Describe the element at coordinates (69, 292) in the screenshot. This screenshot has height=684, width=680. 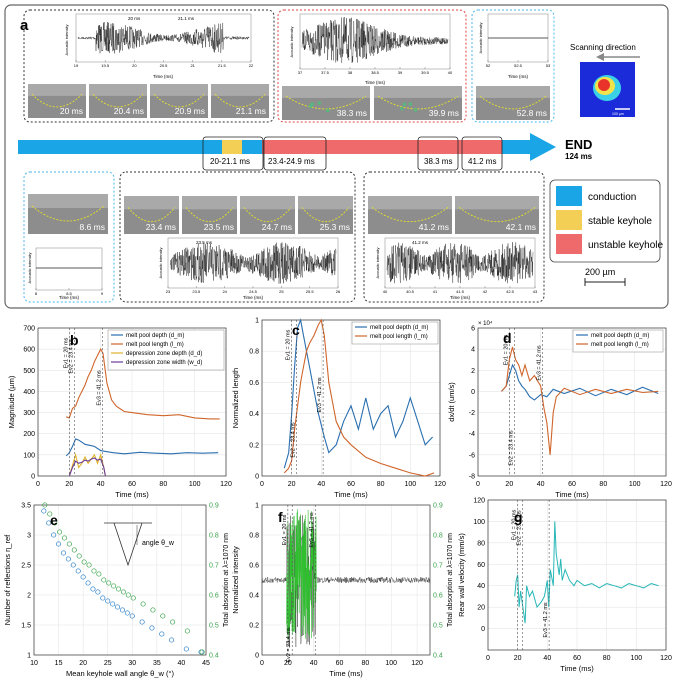
I see `acoustic-4-ticks: 8 8.5 9` at that location.